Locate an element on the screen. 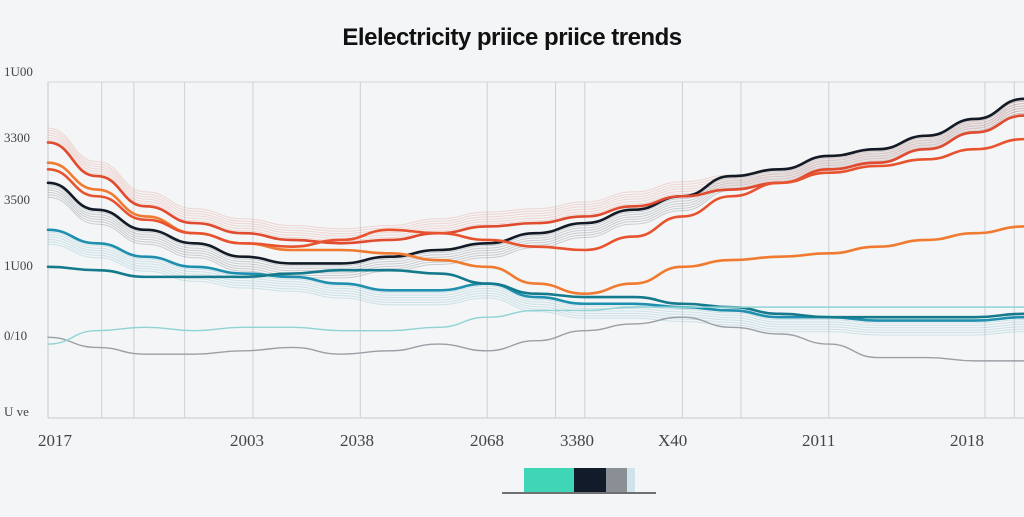 The image size is (1024, 517). x-tick-label: 2017 is located at coordinates (55, 440).